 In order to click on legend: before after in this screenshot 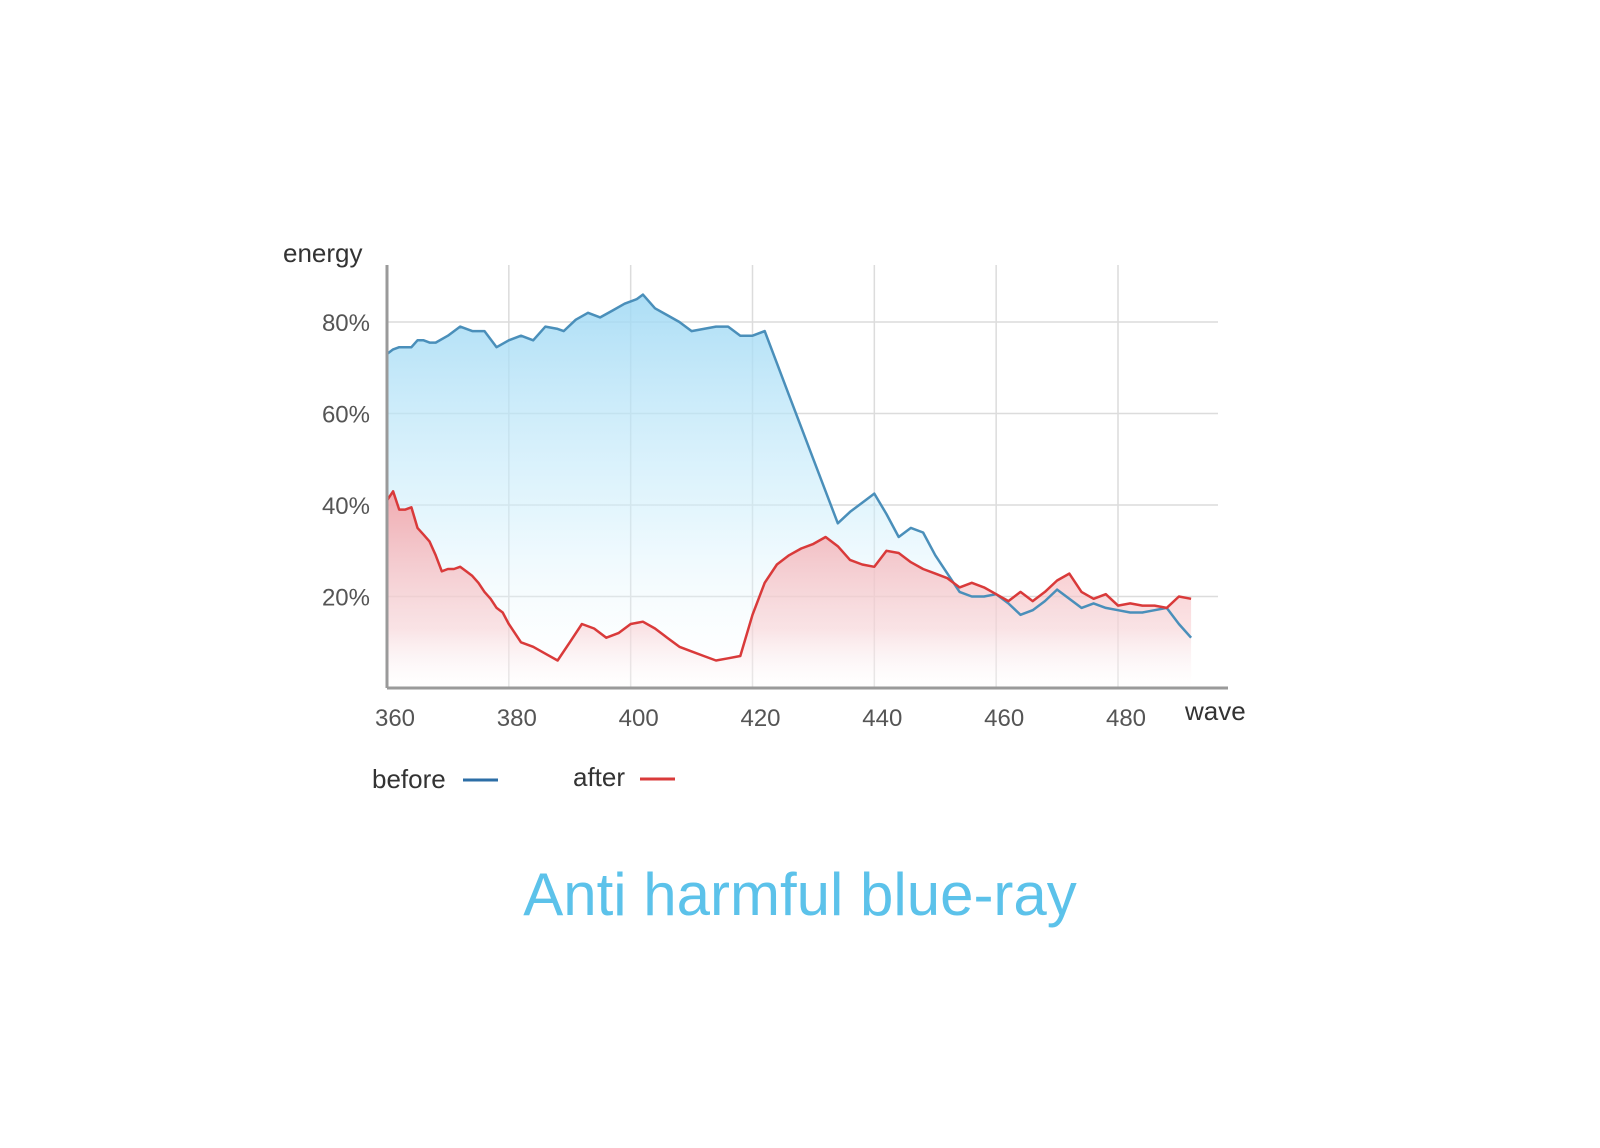, I will do `click(523, 778)`.